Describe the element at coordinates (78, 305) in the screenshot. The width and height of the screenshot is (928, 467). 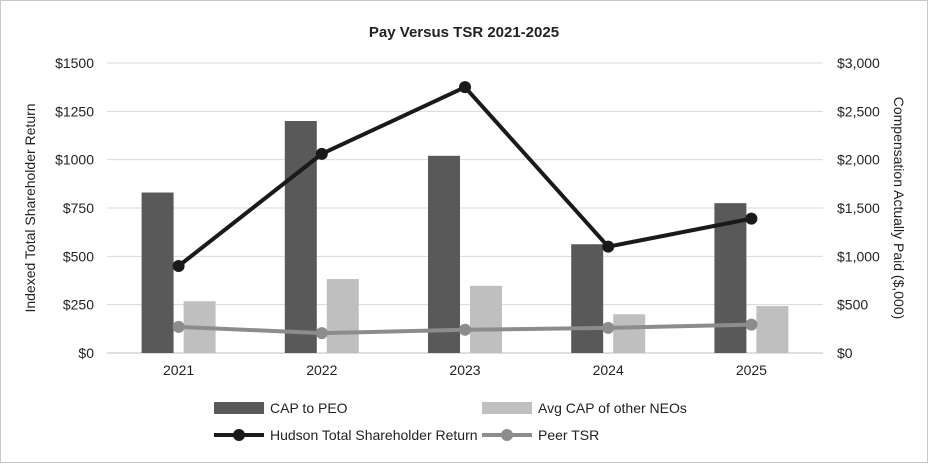
I see `left-tick-label: $250` at that location.